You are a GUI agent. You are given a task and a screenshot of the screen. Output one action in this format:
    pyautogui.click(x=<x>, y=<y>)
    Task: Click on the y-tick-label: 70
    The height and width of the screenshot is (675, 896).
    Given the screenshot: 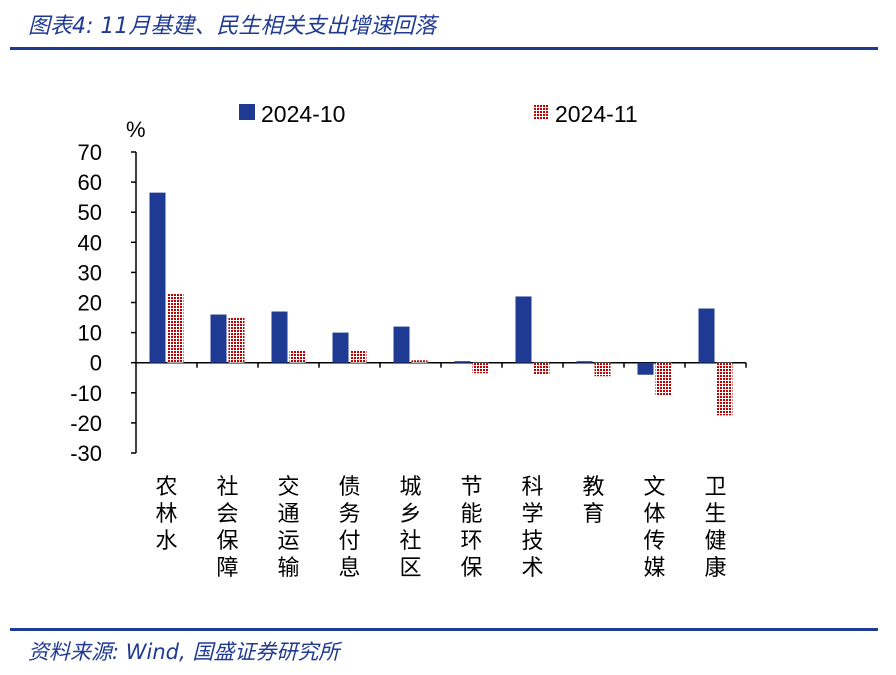 What is the action you would take?
    pyautogui.click(x=90, y=152)
    